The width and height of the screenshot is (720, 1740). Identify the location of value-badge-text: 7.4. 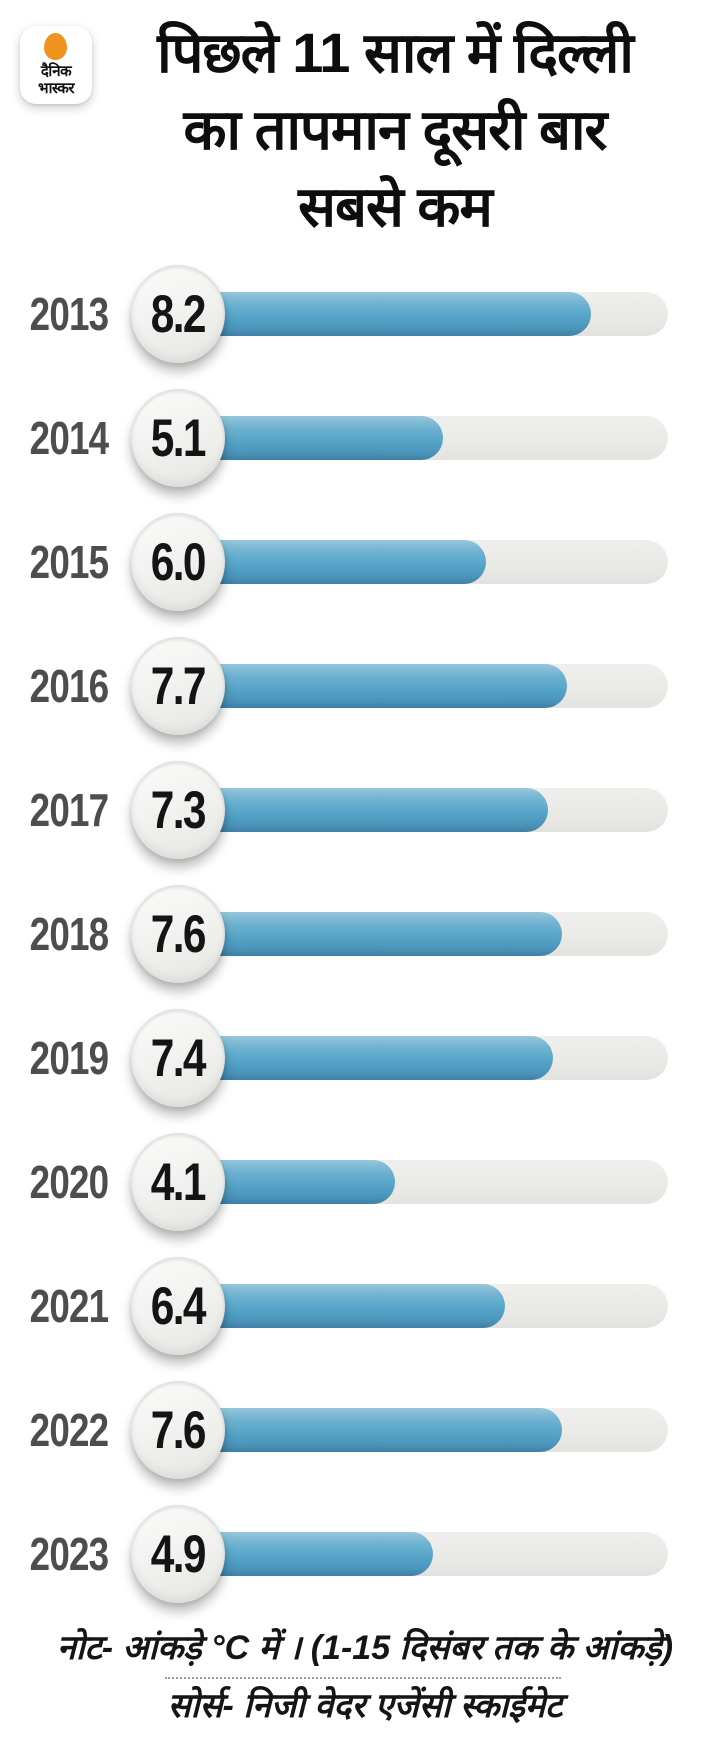
(178, 1058).